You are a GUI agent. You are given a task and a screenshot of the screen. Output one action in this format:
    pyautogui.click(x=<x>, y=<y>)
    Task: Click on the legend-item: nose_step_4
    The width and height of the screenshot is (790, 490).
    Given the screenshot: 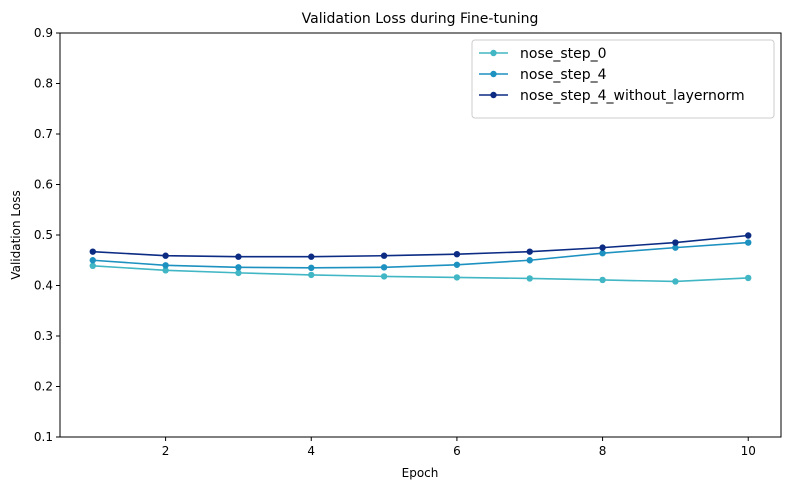 What is the action you would take?
    pyautogui.click(x=543, y=75)
    